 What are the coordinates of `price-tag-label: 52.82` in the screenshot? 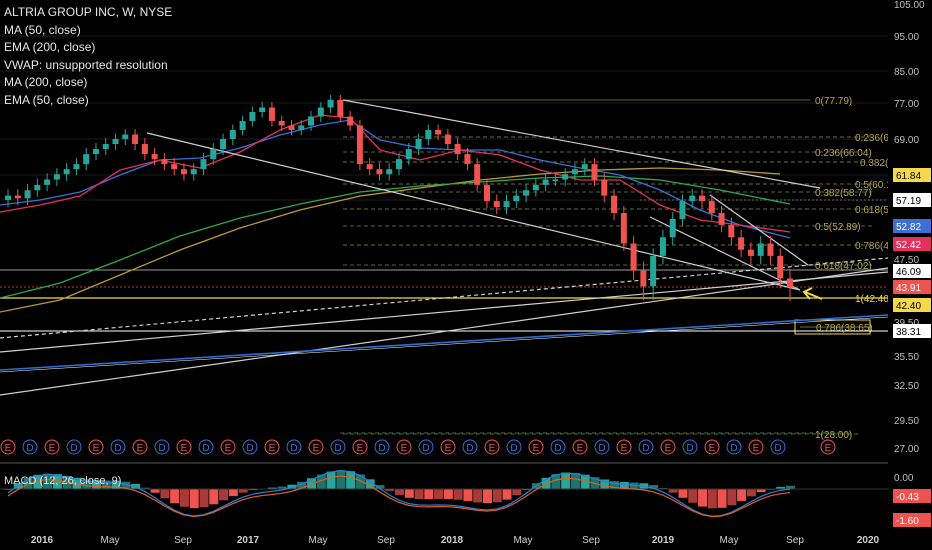 It's located at (908, 227).